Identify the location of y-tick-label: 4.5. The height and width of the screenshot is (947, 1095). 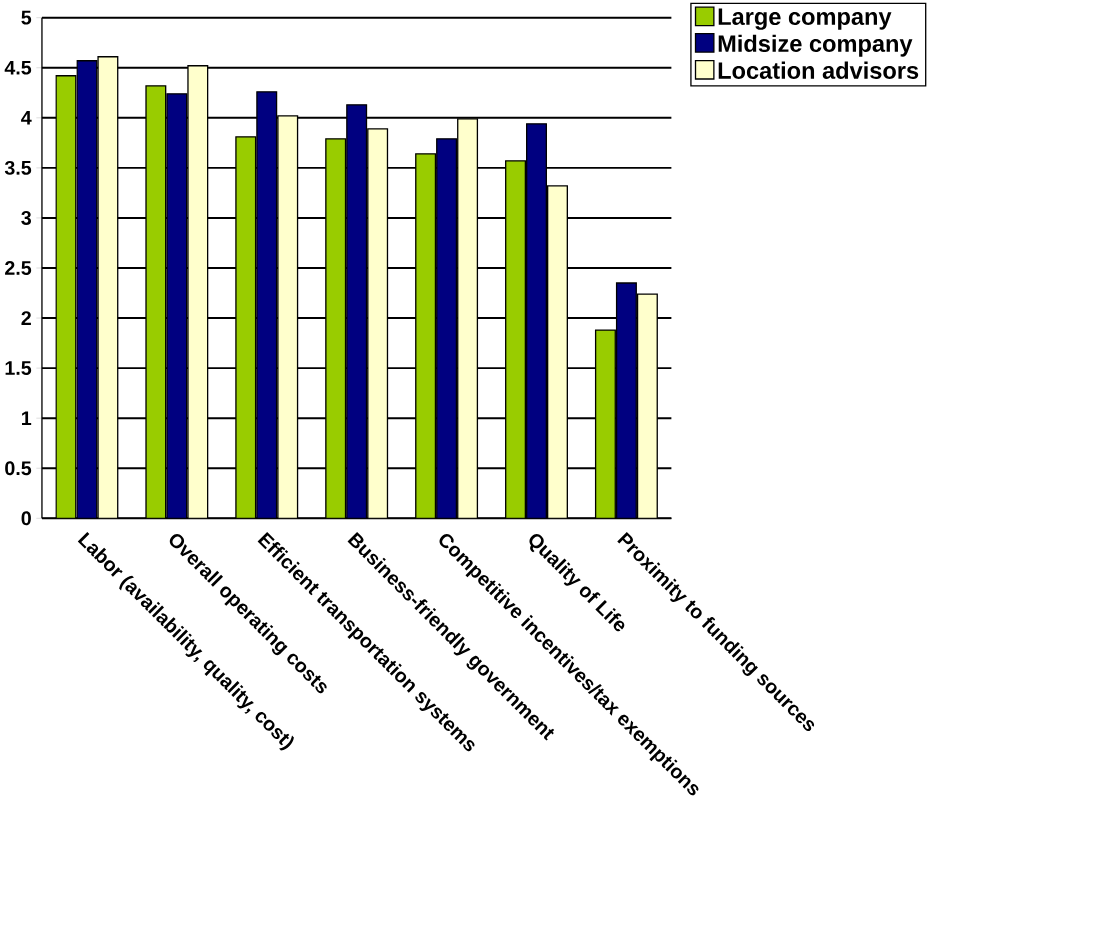
(18, 67).